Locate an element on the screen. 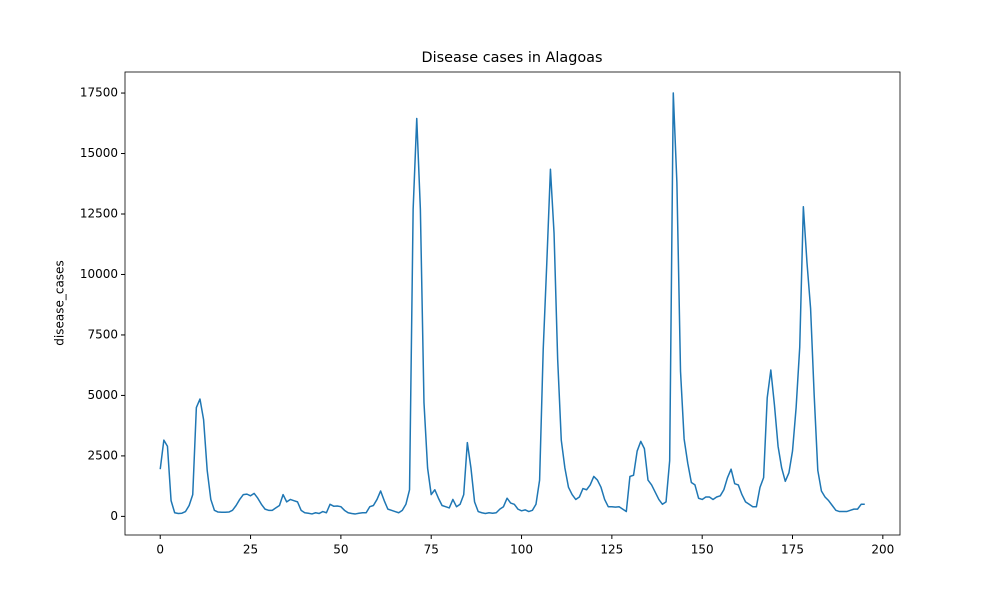 This screenshot has height=604, width=1000. y-tick-label: 2500 is located at coordinates (102, 455).